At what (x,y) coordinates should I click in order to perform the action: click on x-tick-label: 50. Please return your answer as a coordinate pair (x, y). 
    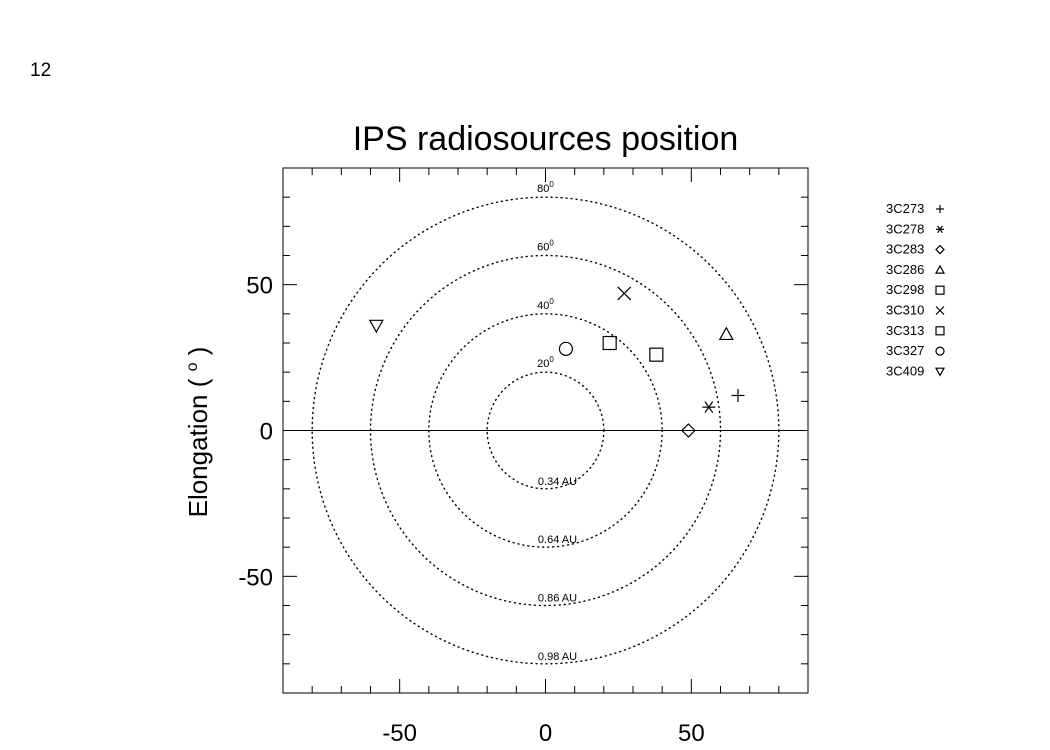
    Looking at the image, I should click on (691, 733).